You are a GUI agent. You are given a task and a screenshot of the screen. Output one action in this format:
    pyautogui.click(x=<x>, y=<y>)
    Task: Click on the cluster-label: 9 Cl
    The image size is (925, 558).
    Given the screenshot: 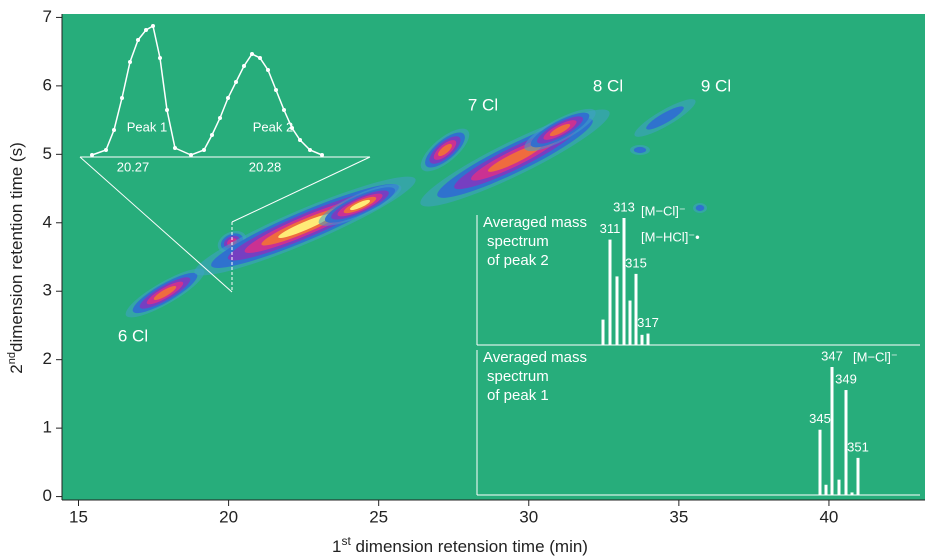 What is the action you would take?
    pyautogui.click(x=716, y=85)
    